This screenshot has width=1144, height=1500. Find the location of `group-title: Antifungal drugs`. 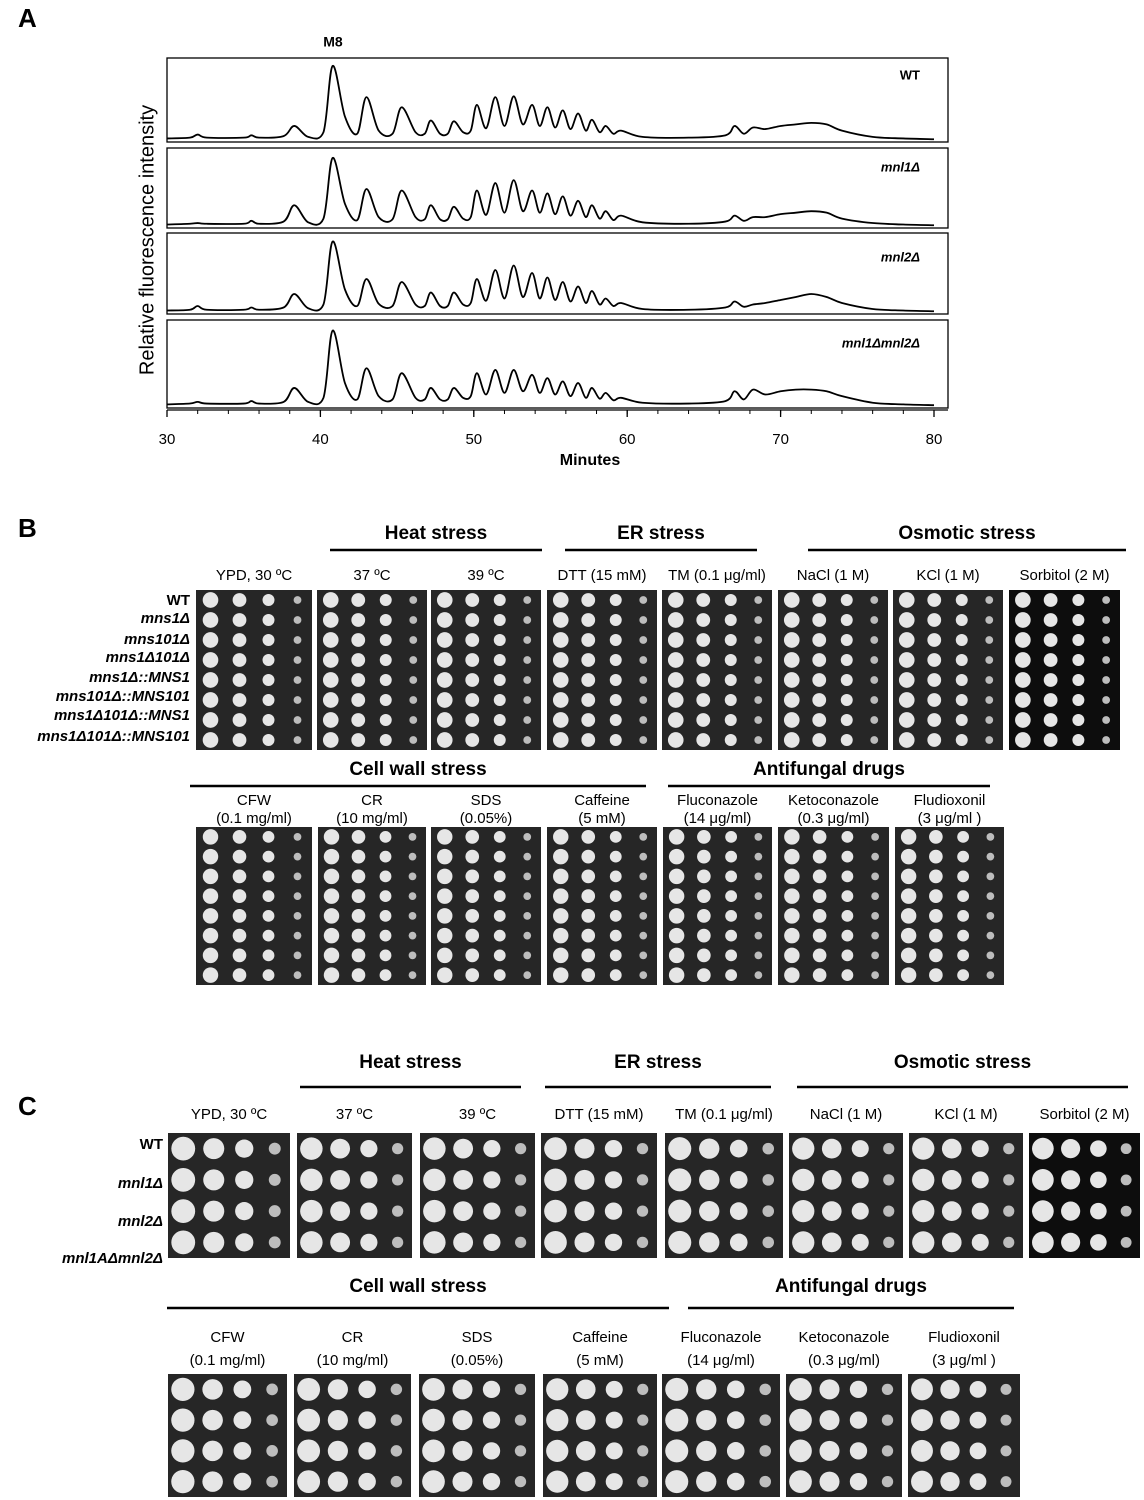

group-title: Antifungal drugs is located at coordinates (851, 1286).